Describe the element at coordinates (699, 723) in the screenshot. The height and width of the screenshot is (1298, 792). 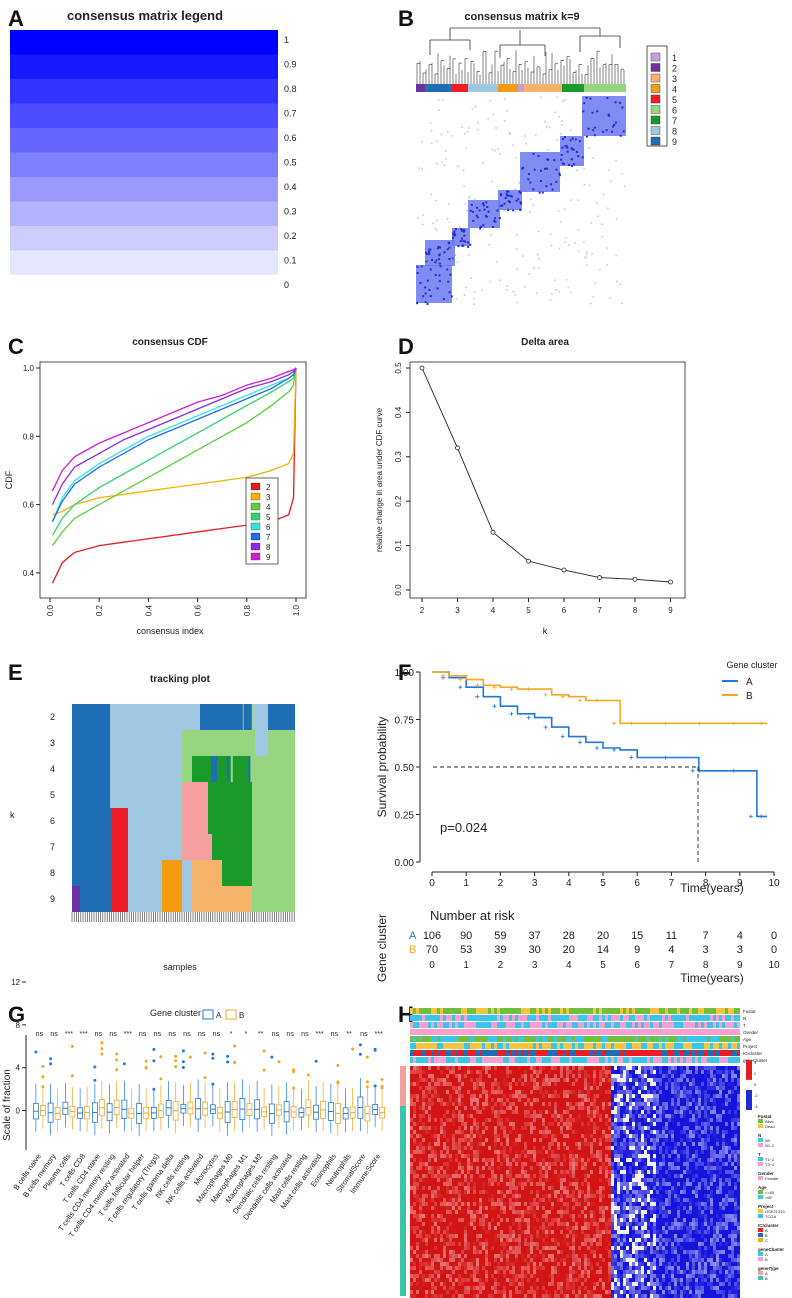
I see `censor-mark` at that location.